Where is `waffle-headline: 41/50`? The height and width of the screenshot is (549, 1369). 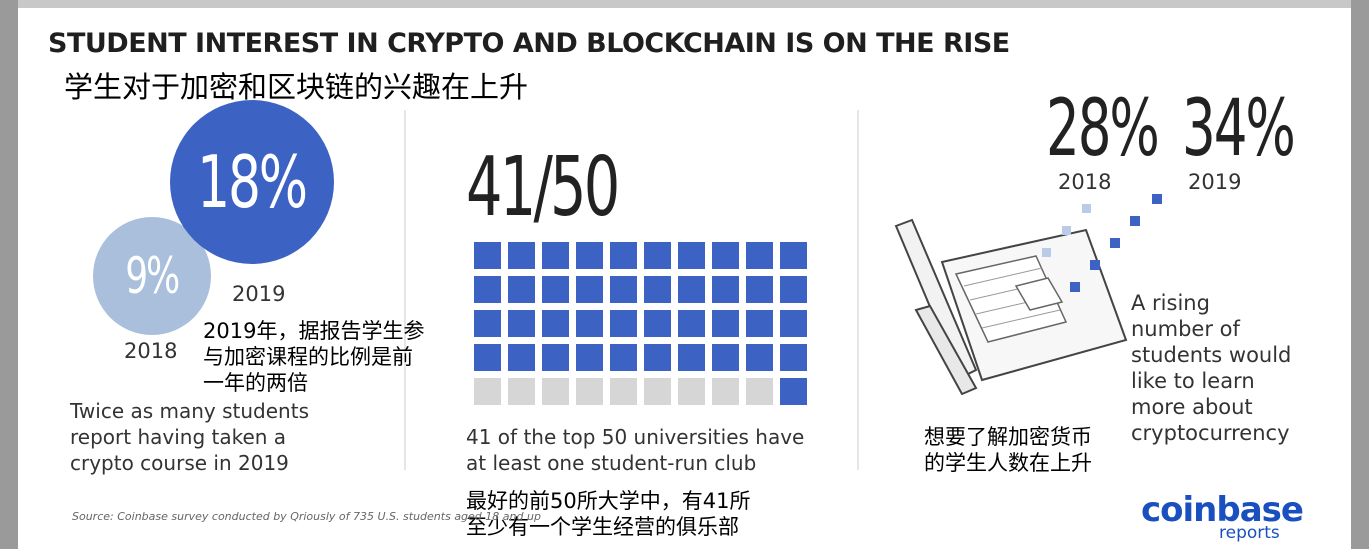 waffle-headline: 41/50 is located at coordinates (543, 187).